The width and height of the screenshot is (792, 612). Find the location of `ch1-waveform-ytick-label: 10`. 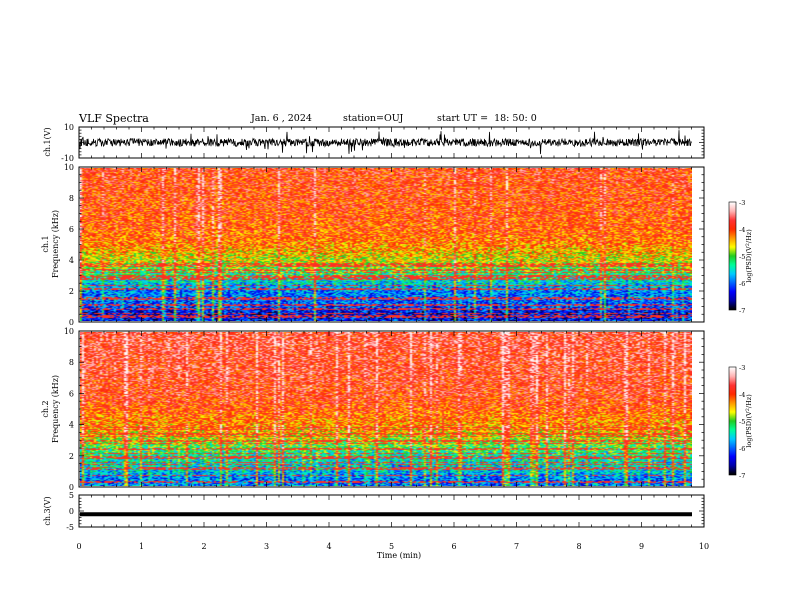

ch1-waveform-ytick-label: 10 is located at coordinates (69, 127).